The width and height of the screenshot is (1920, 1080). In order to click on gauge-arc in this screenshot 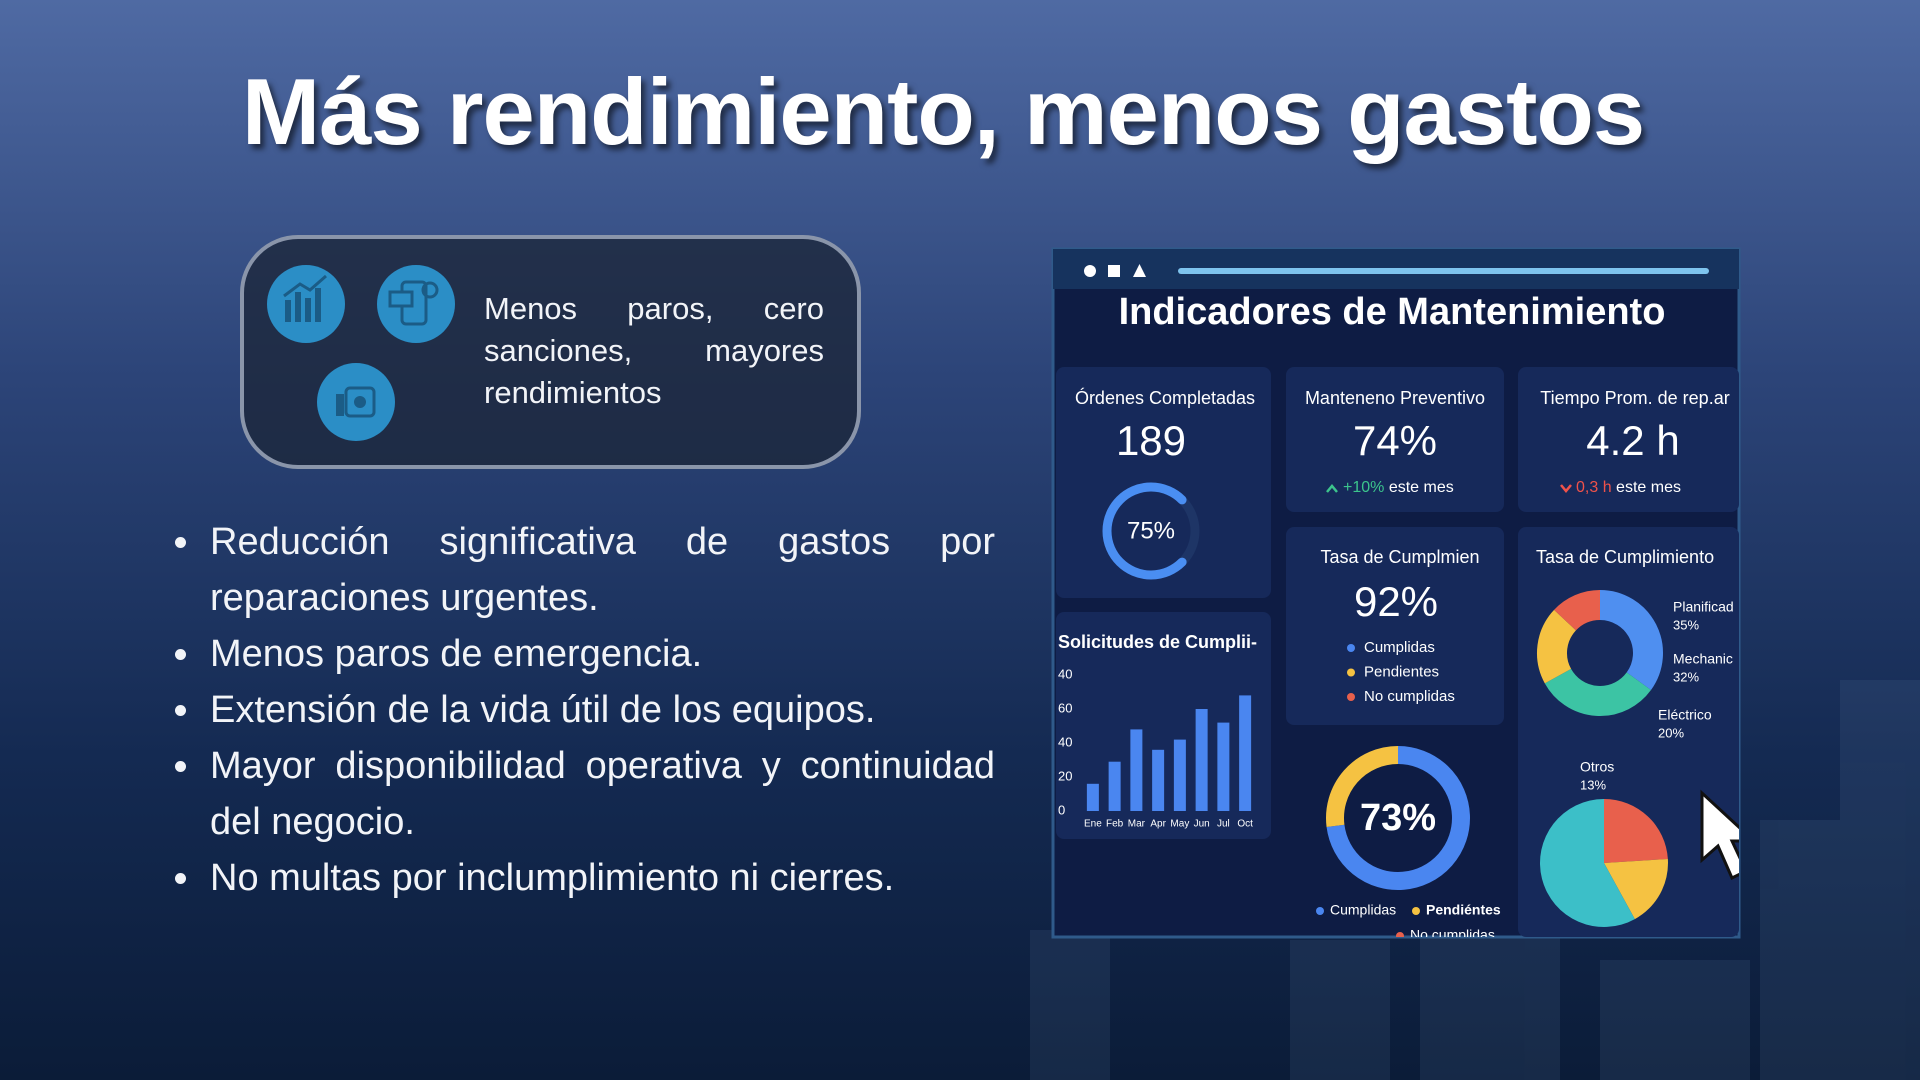, I will do `click(1144, 531)`.